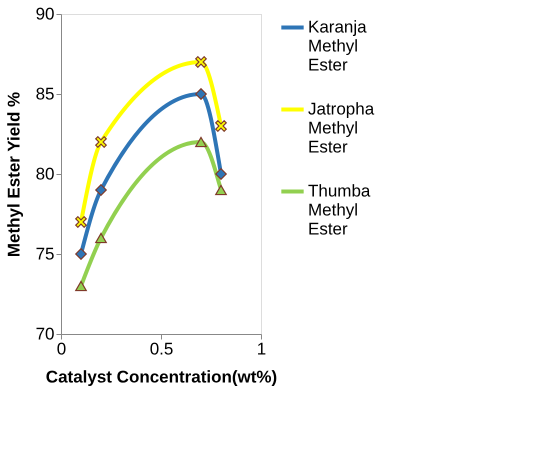  What do you see at coordinates (338, 46) in the screenshot?
I see `legend-label: Karanja Methyl Ester` at bounding box center [338, 46].